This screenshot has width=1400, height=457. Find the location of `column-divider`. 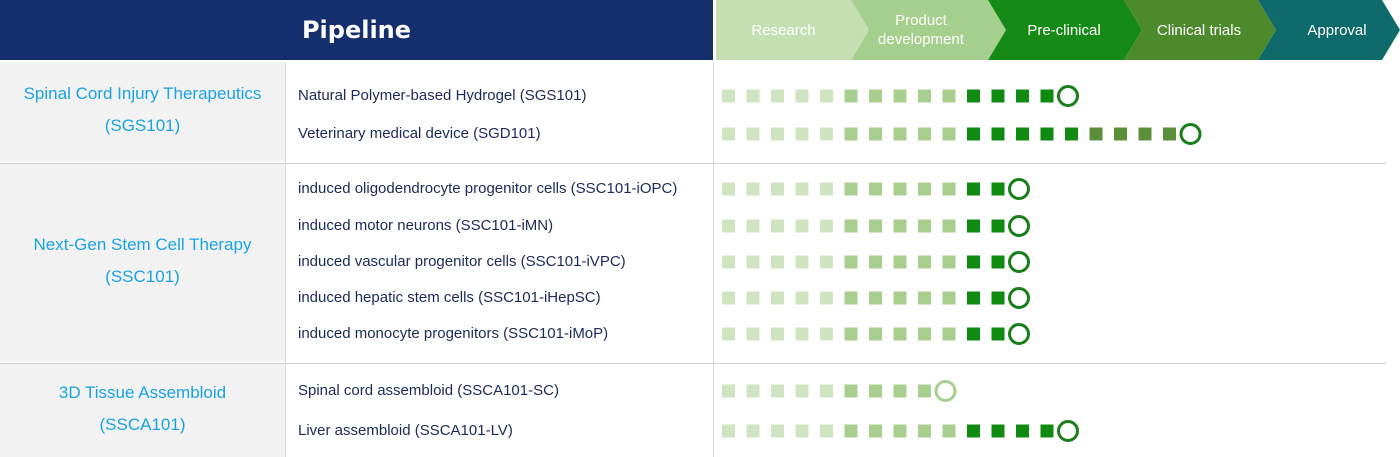

column-divider is located at coordinates (713, 259).